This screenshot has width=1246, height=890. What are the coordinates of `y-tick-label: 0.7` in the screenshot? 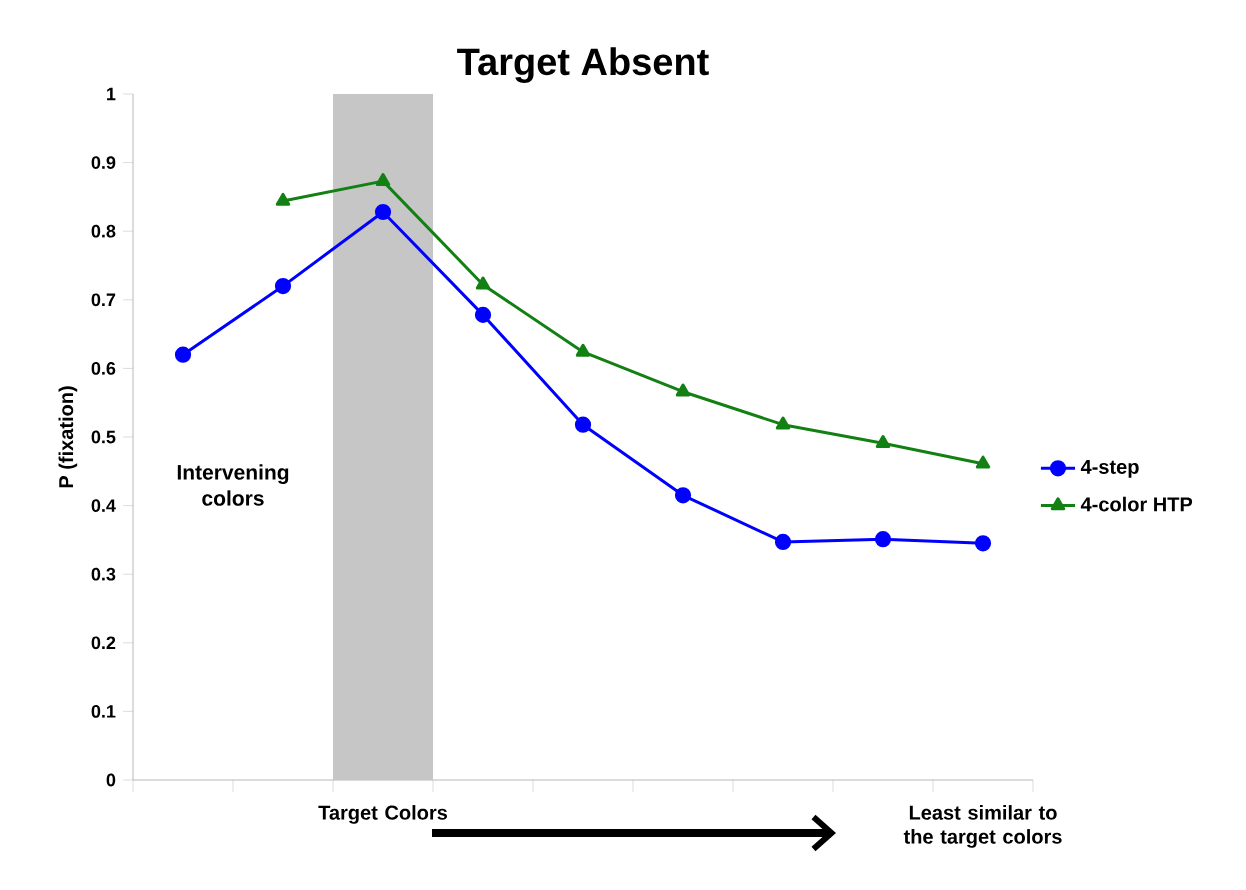 It's located at (103, 300).